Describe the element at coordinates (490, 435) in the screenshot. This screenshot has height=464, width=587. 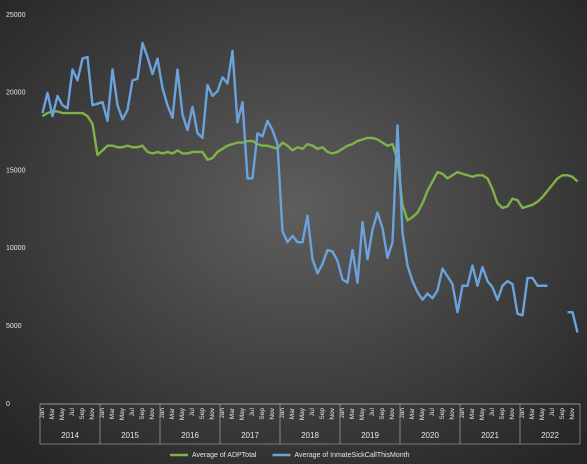
I see `year-label: 2021` at that location.